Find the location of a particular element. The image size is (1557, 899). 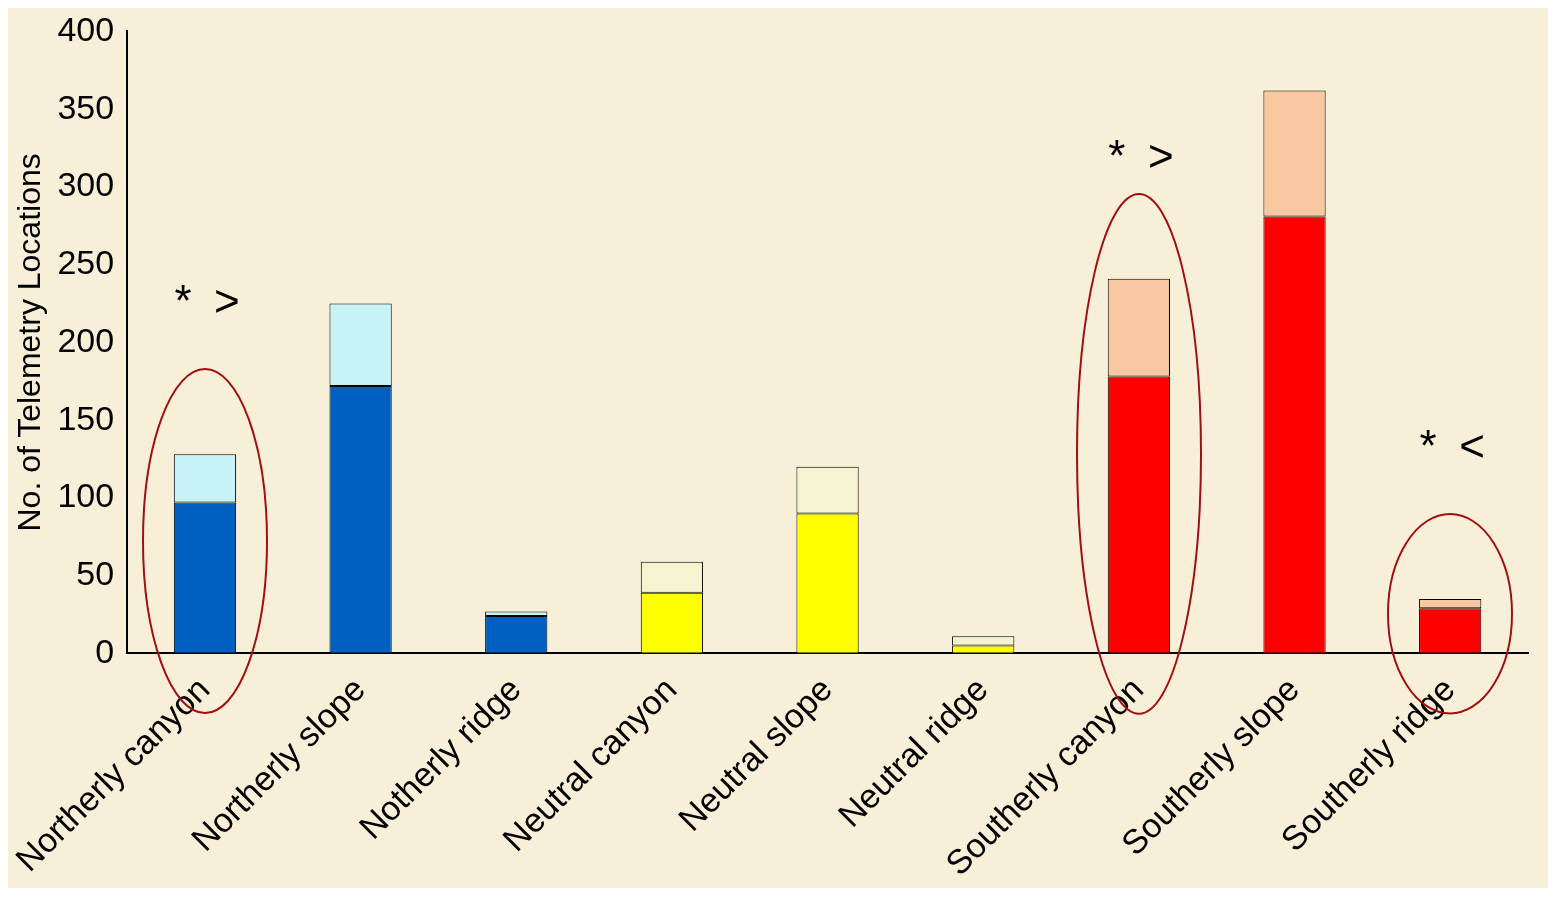

y-tick-label: 350 is located at coordinates (86, 106).